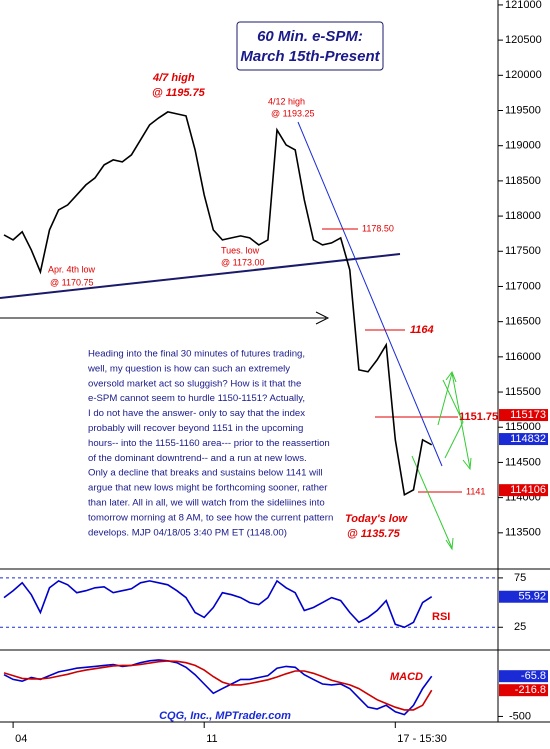  I want to click on annotation: RSI, so click(441, 617).